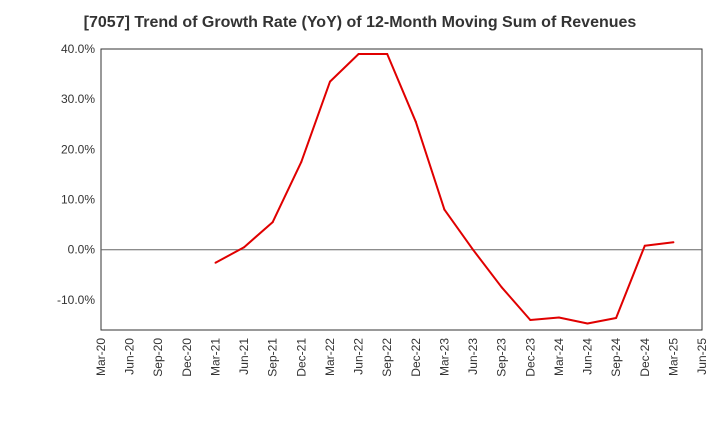  What do you see at coordinates (645, 357) in the screenshot?
I see `x-tick-label: Dec-24` at bounding box center [645, 357].